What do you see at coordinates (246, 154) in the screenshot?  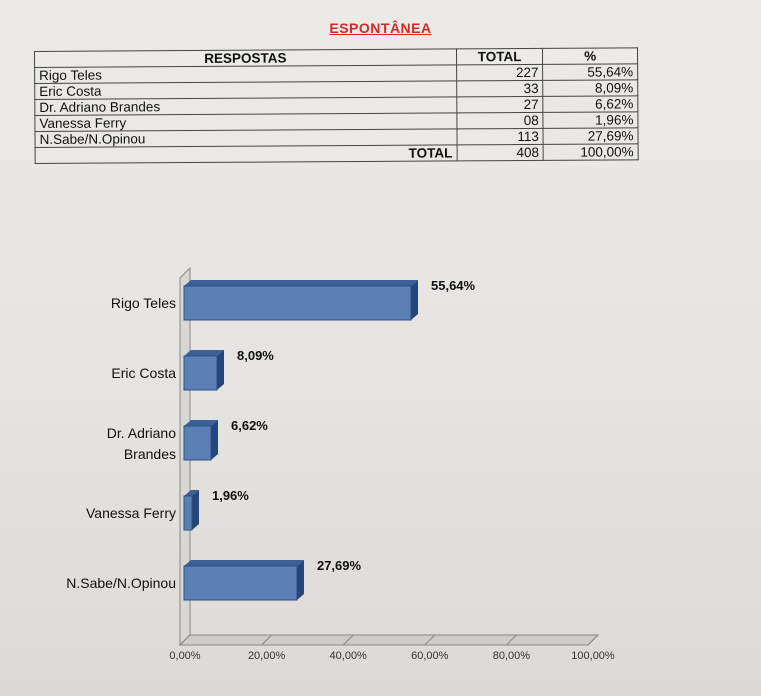 I see `total-label: TOTAL` at bounding box center [246, 154].